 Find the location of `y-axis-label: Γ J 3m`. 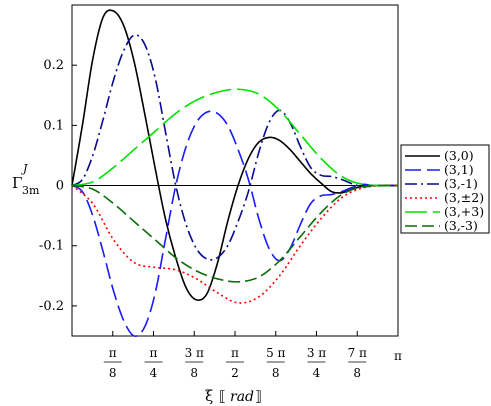

y-axis-label: Γ J 3m is located at coordinates (26, 179).